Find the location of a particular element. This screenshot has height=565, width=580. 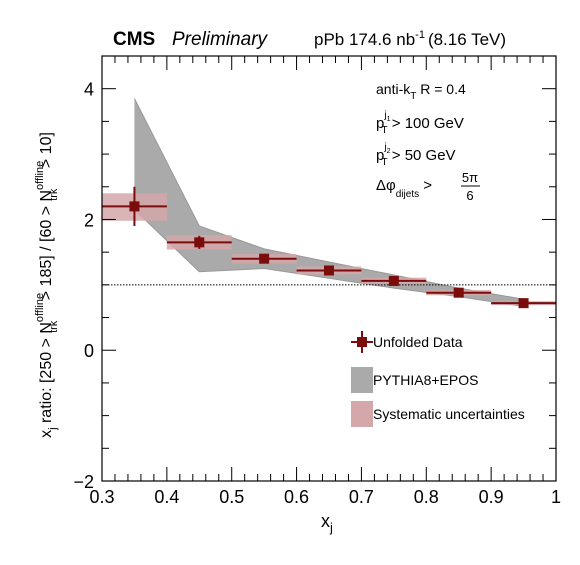

x-tick-label: 0.5 is located at coordinates (231, 497).